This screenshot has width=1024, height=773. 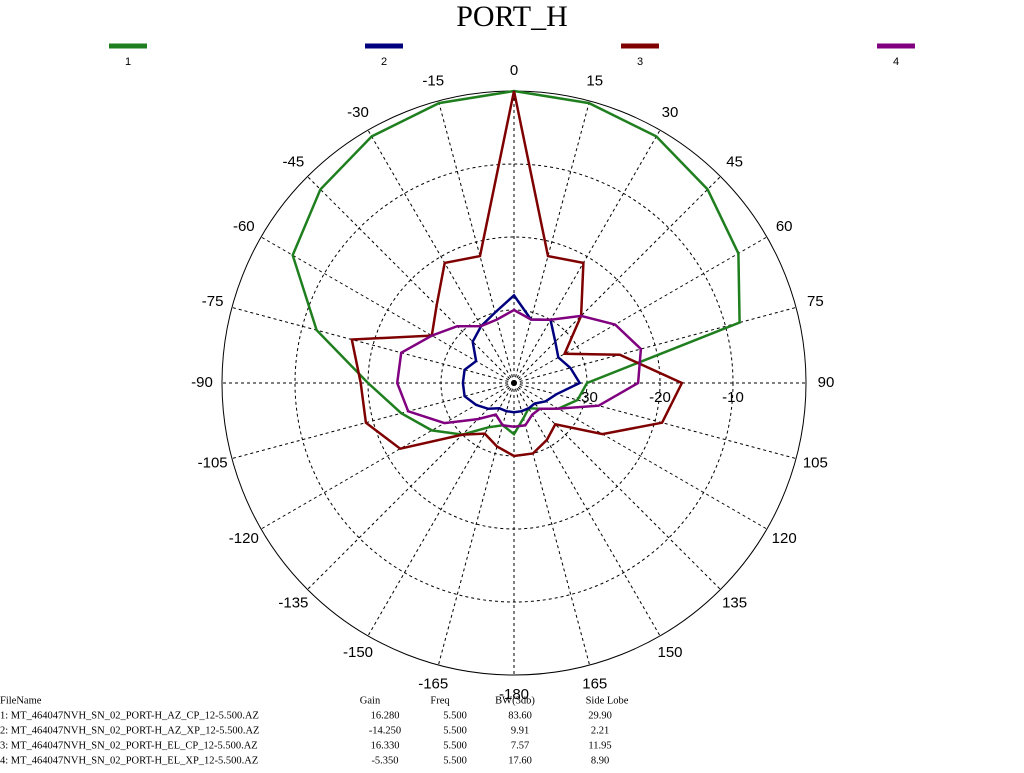 What do you see at coordinates (293, 603) in the screenshot?
I see `theta-tick-label: -135` at bounding box center [293, 603].